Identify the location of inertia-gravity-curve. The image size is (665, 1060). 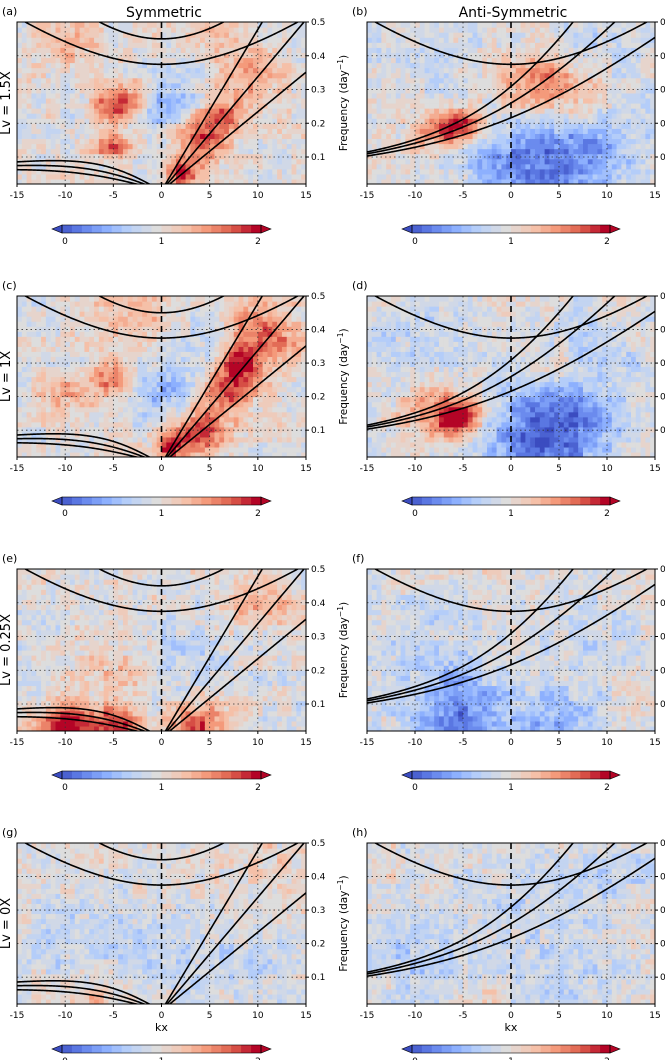
(161, 31).